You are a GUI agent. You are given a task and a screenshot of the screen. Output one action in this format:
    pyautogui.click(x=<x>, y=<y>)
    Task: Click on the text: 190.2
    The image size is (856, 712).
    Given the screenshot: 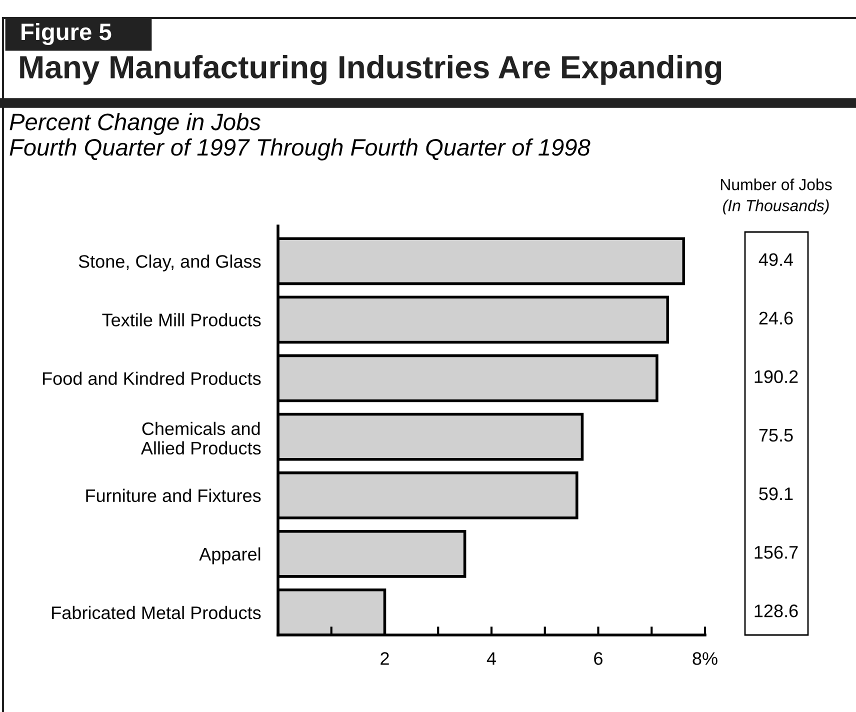 What is the action you would take?
    pyautogui.click(x=776, y=377)
    